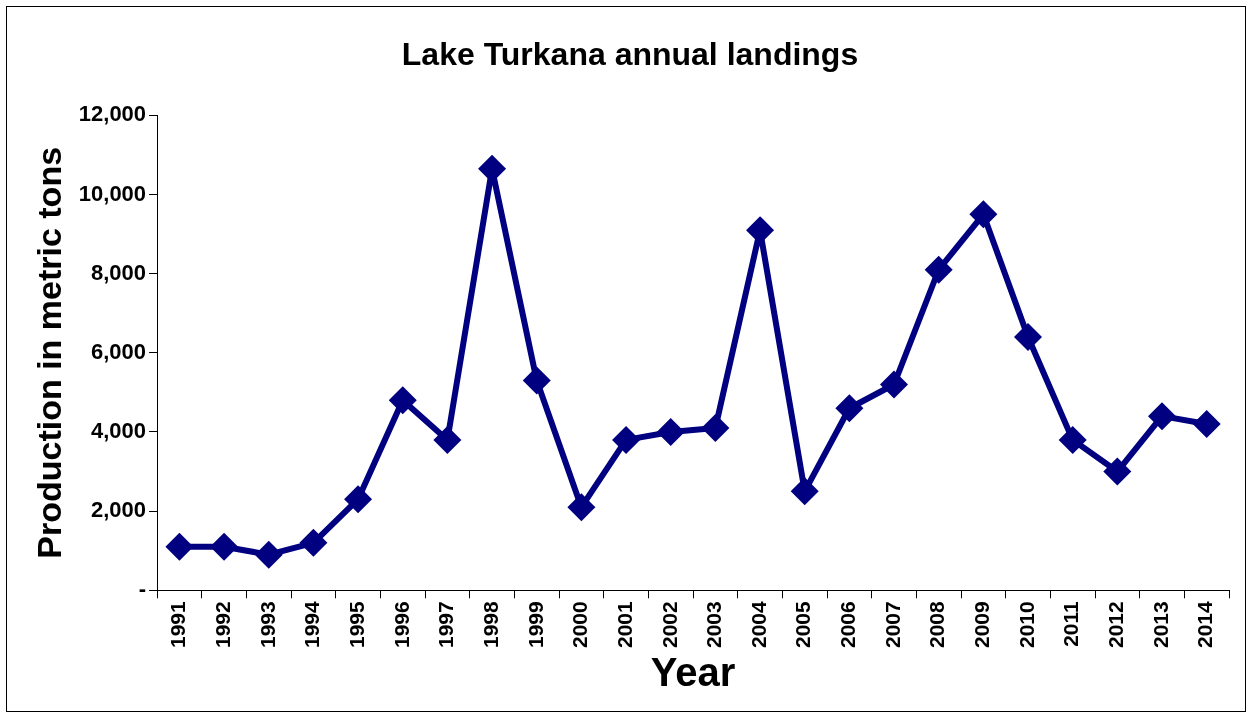  I want to click on x-tick-label: 2006, so click(848, 624).